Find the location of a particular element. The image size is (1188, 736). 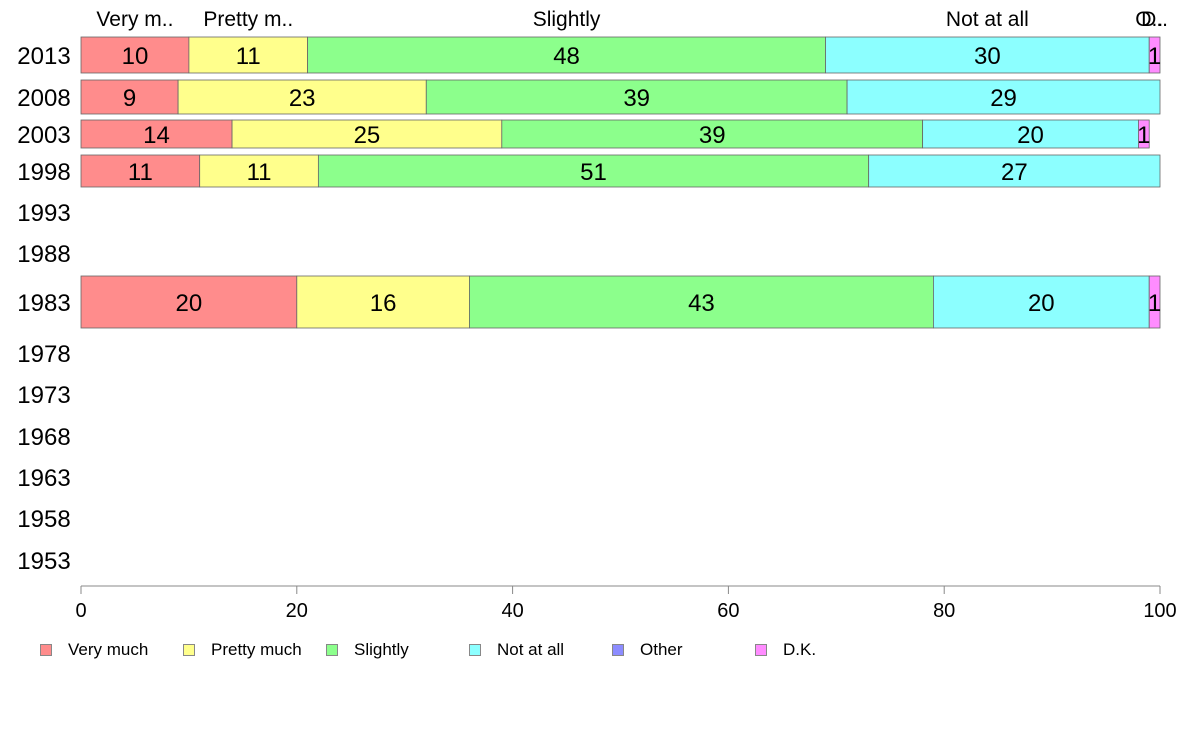

bar-1998-slightly is located at coordinates (593, 171).